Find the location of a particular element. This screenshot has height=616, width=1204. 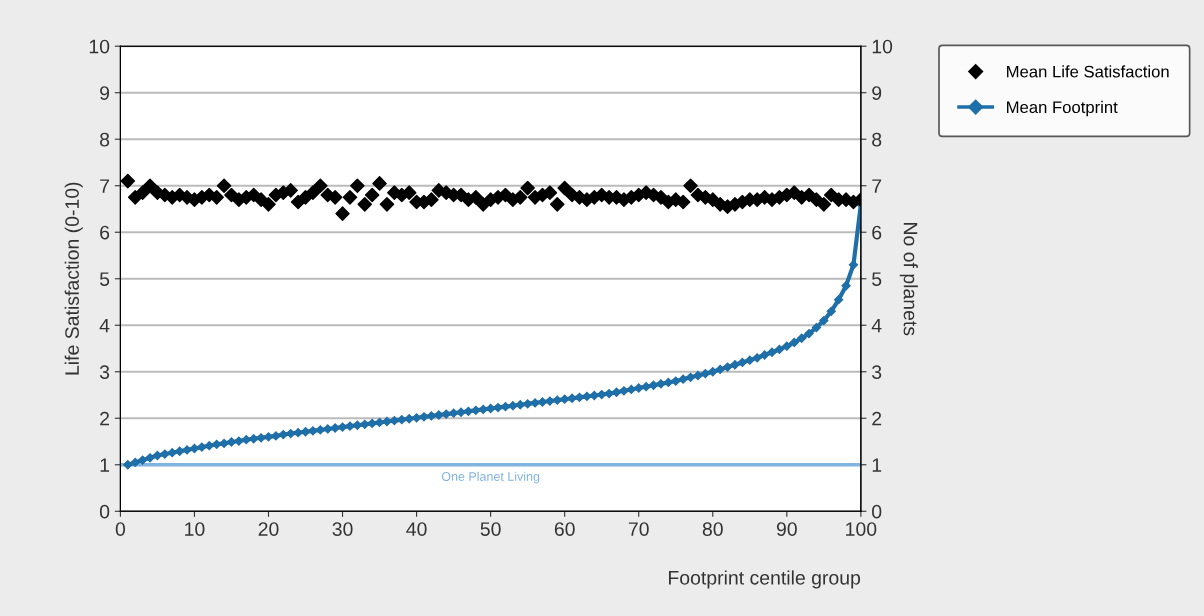

legend-label: Mean Life Satisfaction is located at coordinates (1088, 71).